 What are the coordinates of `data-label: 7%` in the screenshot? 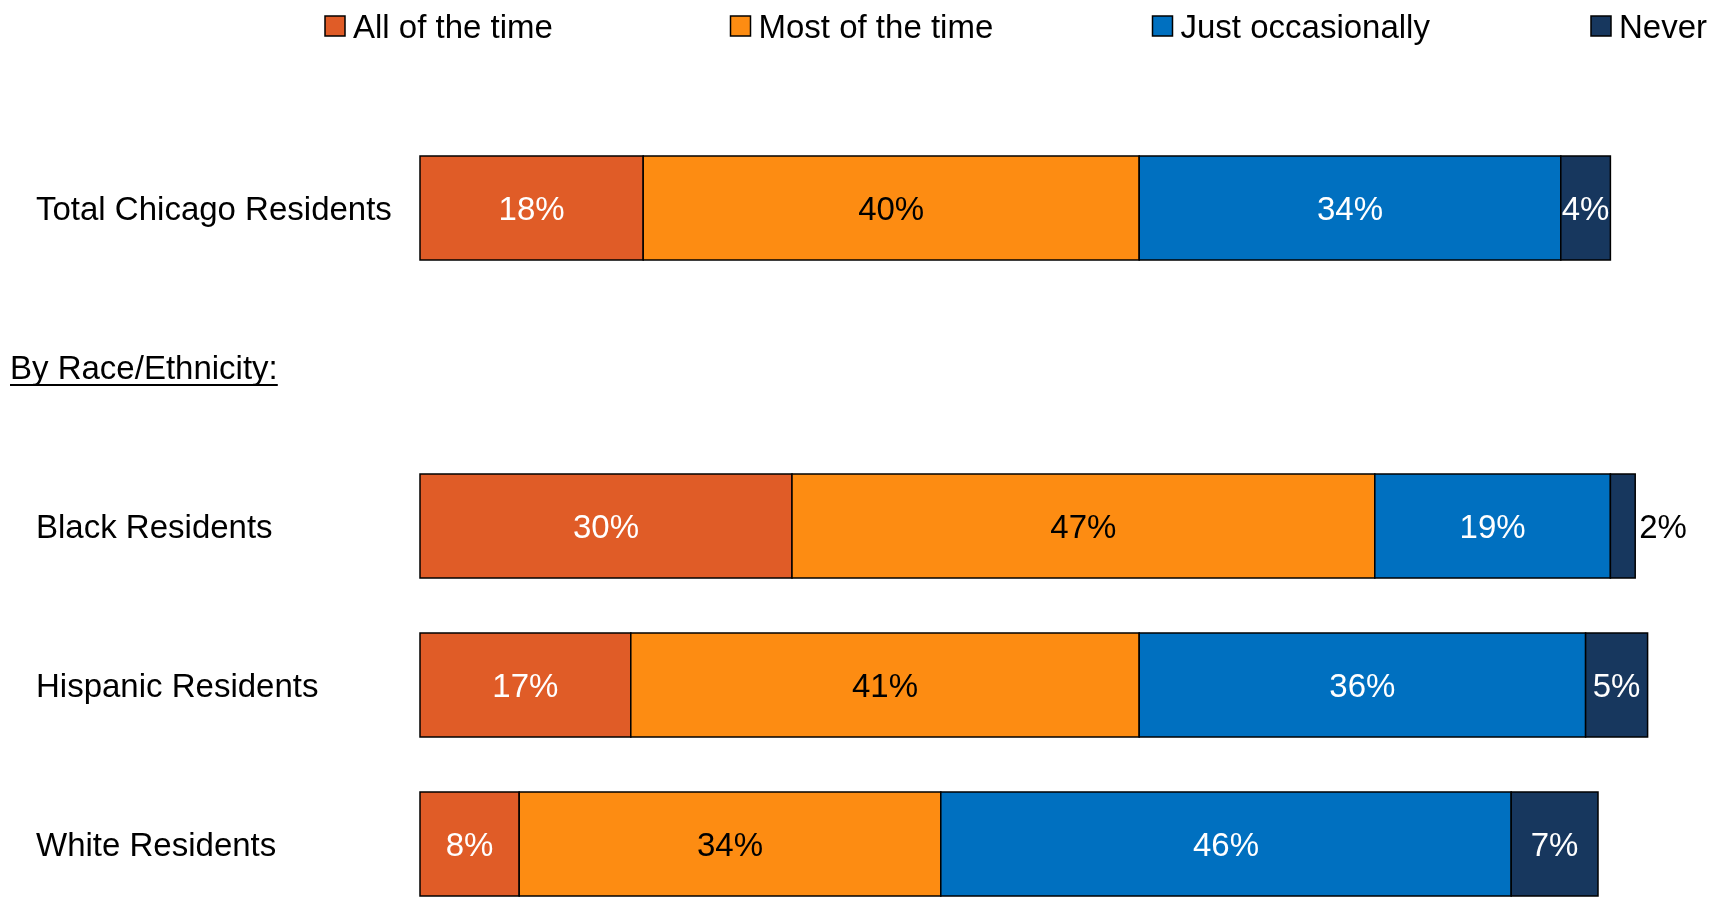 It's located at (1554, 844).